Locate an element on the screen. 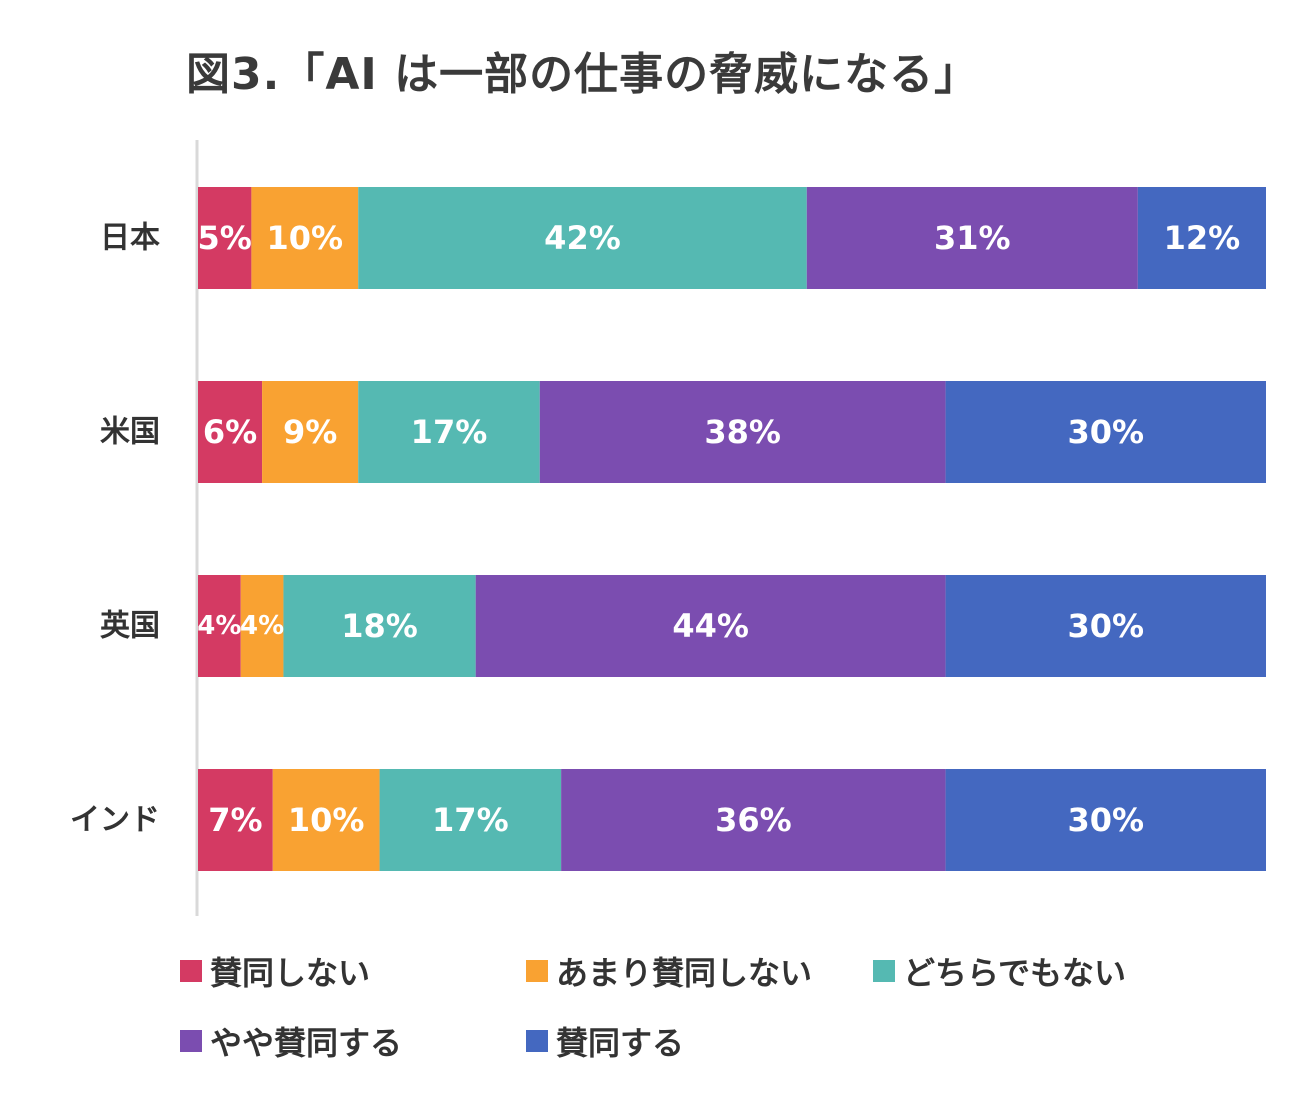 Image resolution: width=1305 pixels, height=1106 pixels. legend-label: あまり賛同しない is located at coordinates (684, 973).